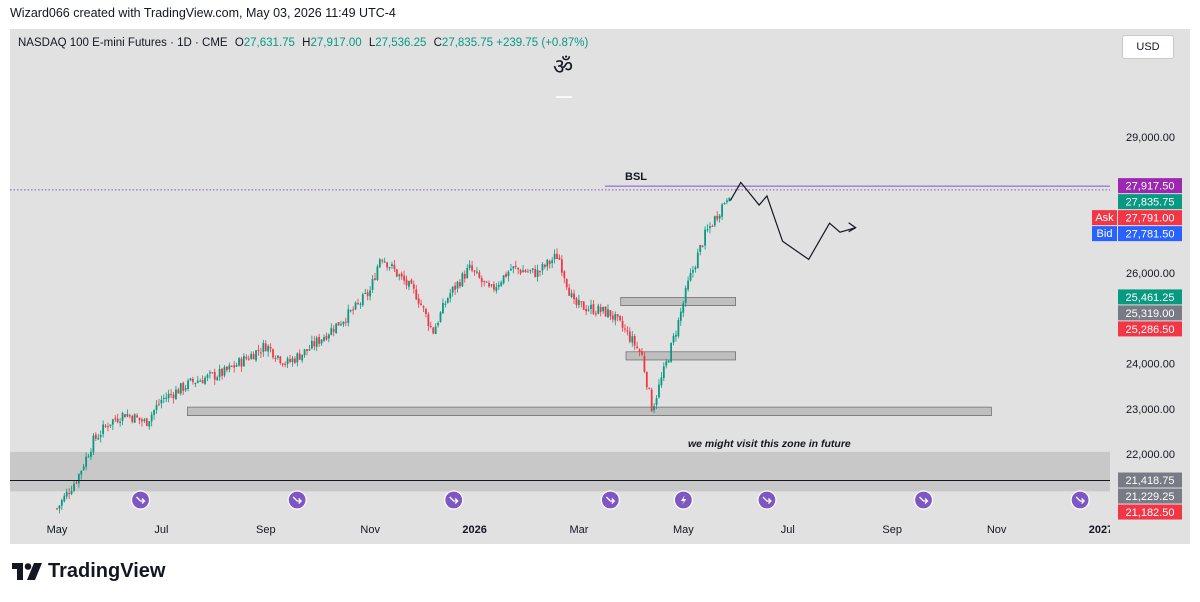  What do you see at coordinates (1150, 286) in the screenshot?
I see `price-axis` at bounding box center [1150, 286].